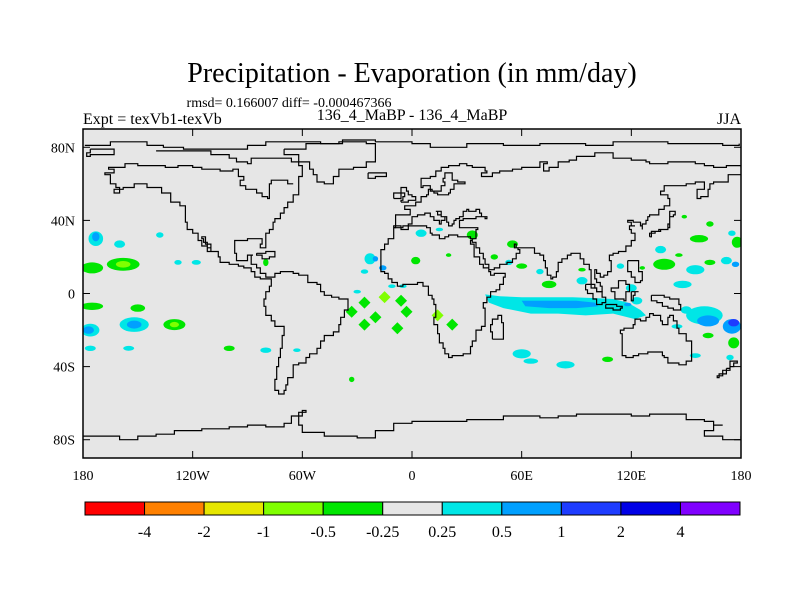 This screenshot has width=800, height=600. I want to click on experiment-label: Expt = texVb1-texVb, so click(152, 119).